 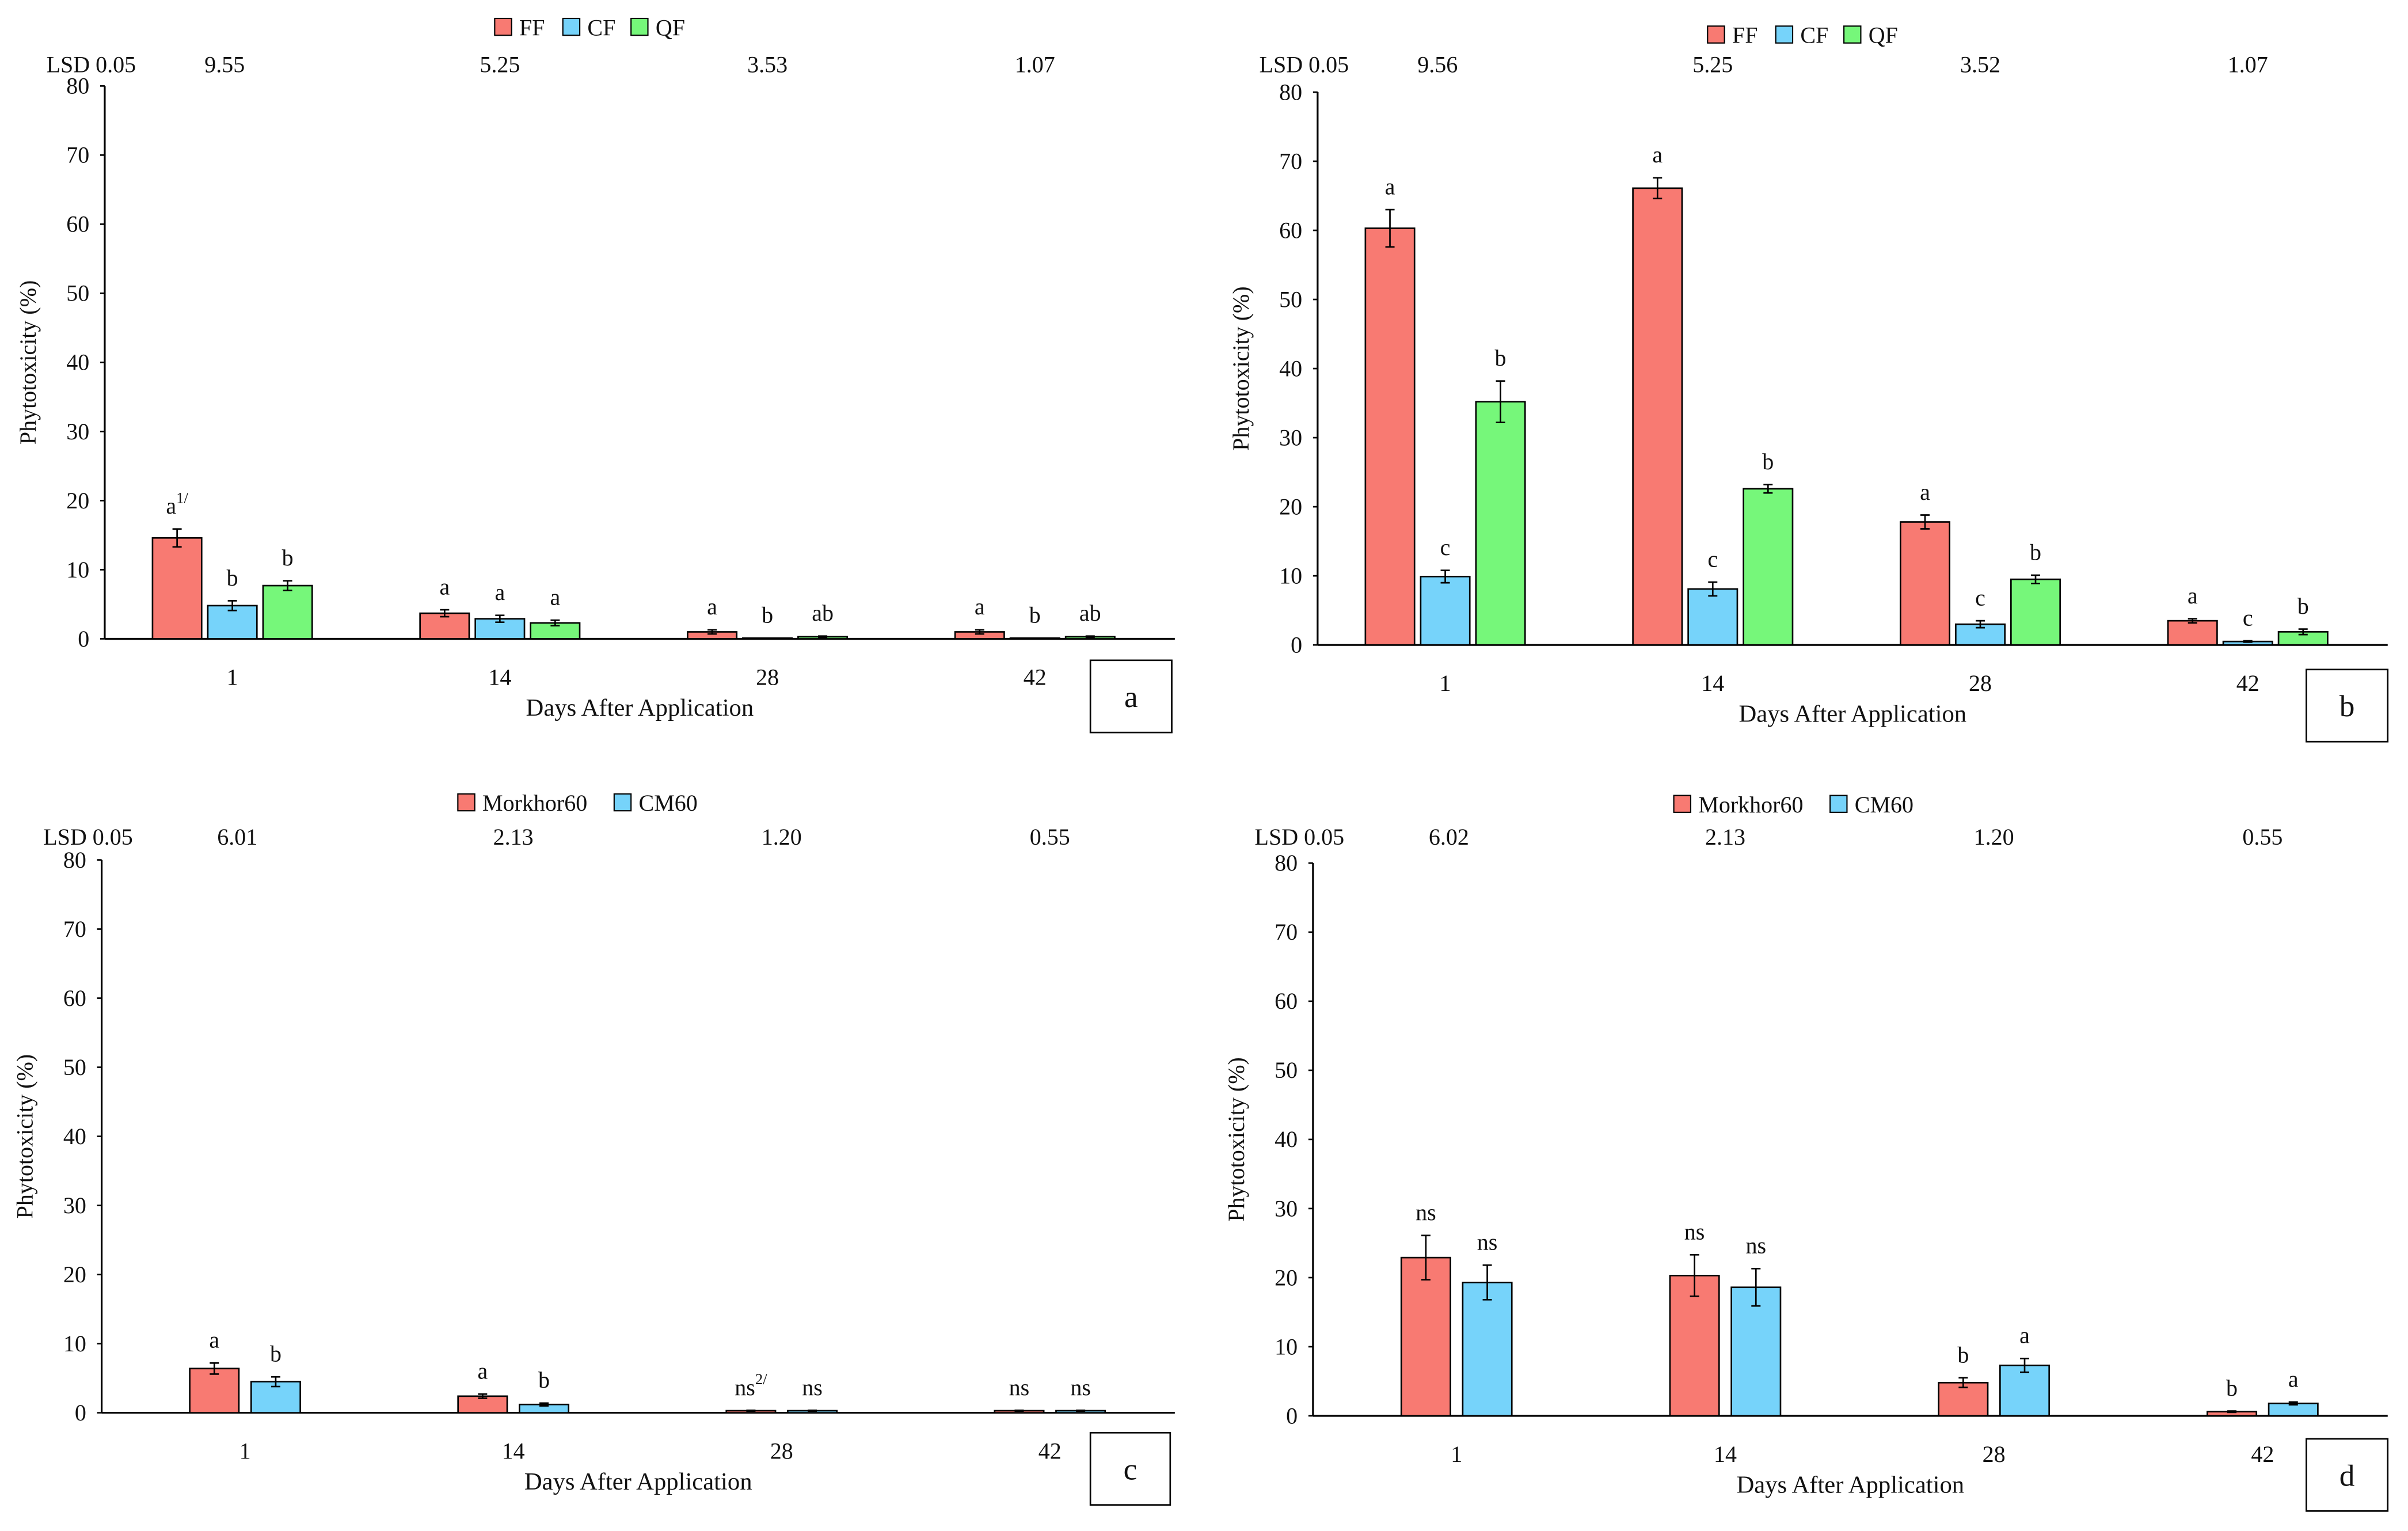 What do you see at coordinates (782, 837) in the screenshot?
I see `lsd-value: 1.20` at bounding box center [782, 837].